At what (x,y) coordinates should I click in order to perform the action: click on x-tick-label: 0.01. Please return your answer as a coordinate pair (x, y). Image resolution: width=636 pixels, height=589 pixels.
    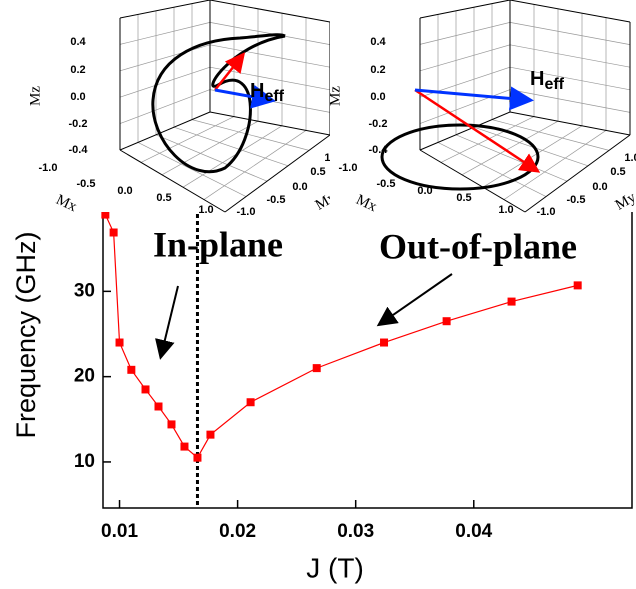
    Looking at the image, I should click on (119, 531).